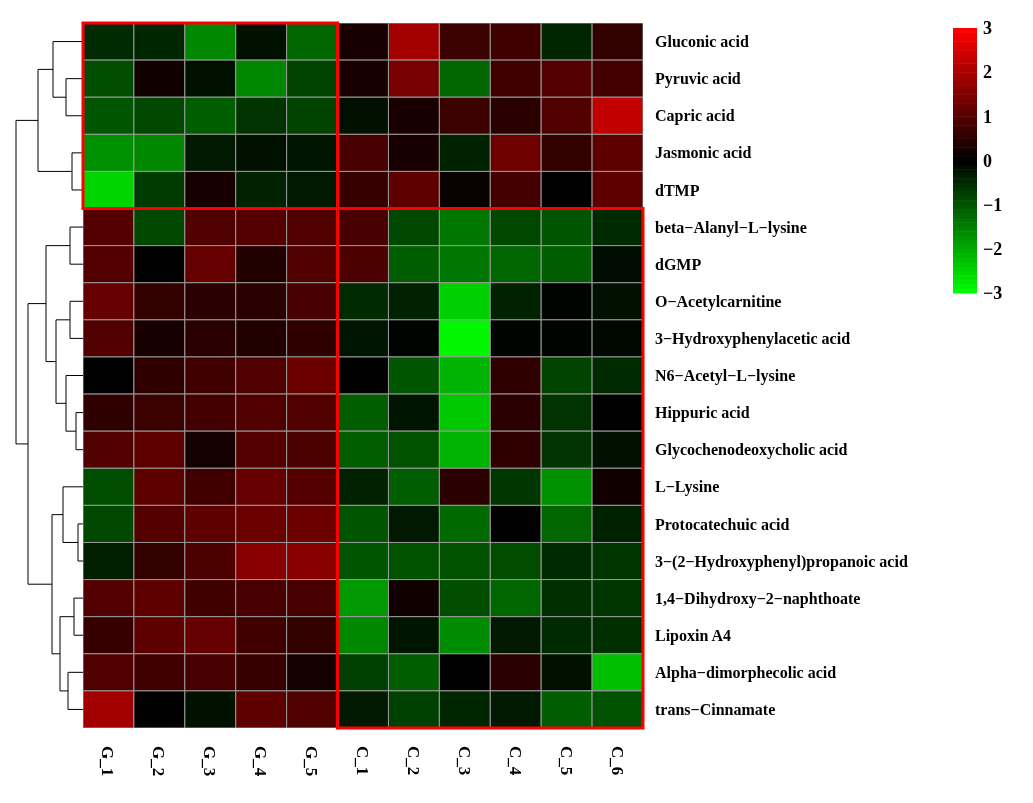 The height and width of the screenshot is (803, 1033). I want to click on y-tick-label: Alpha−dimorphecolic acid, so click(746, 672).